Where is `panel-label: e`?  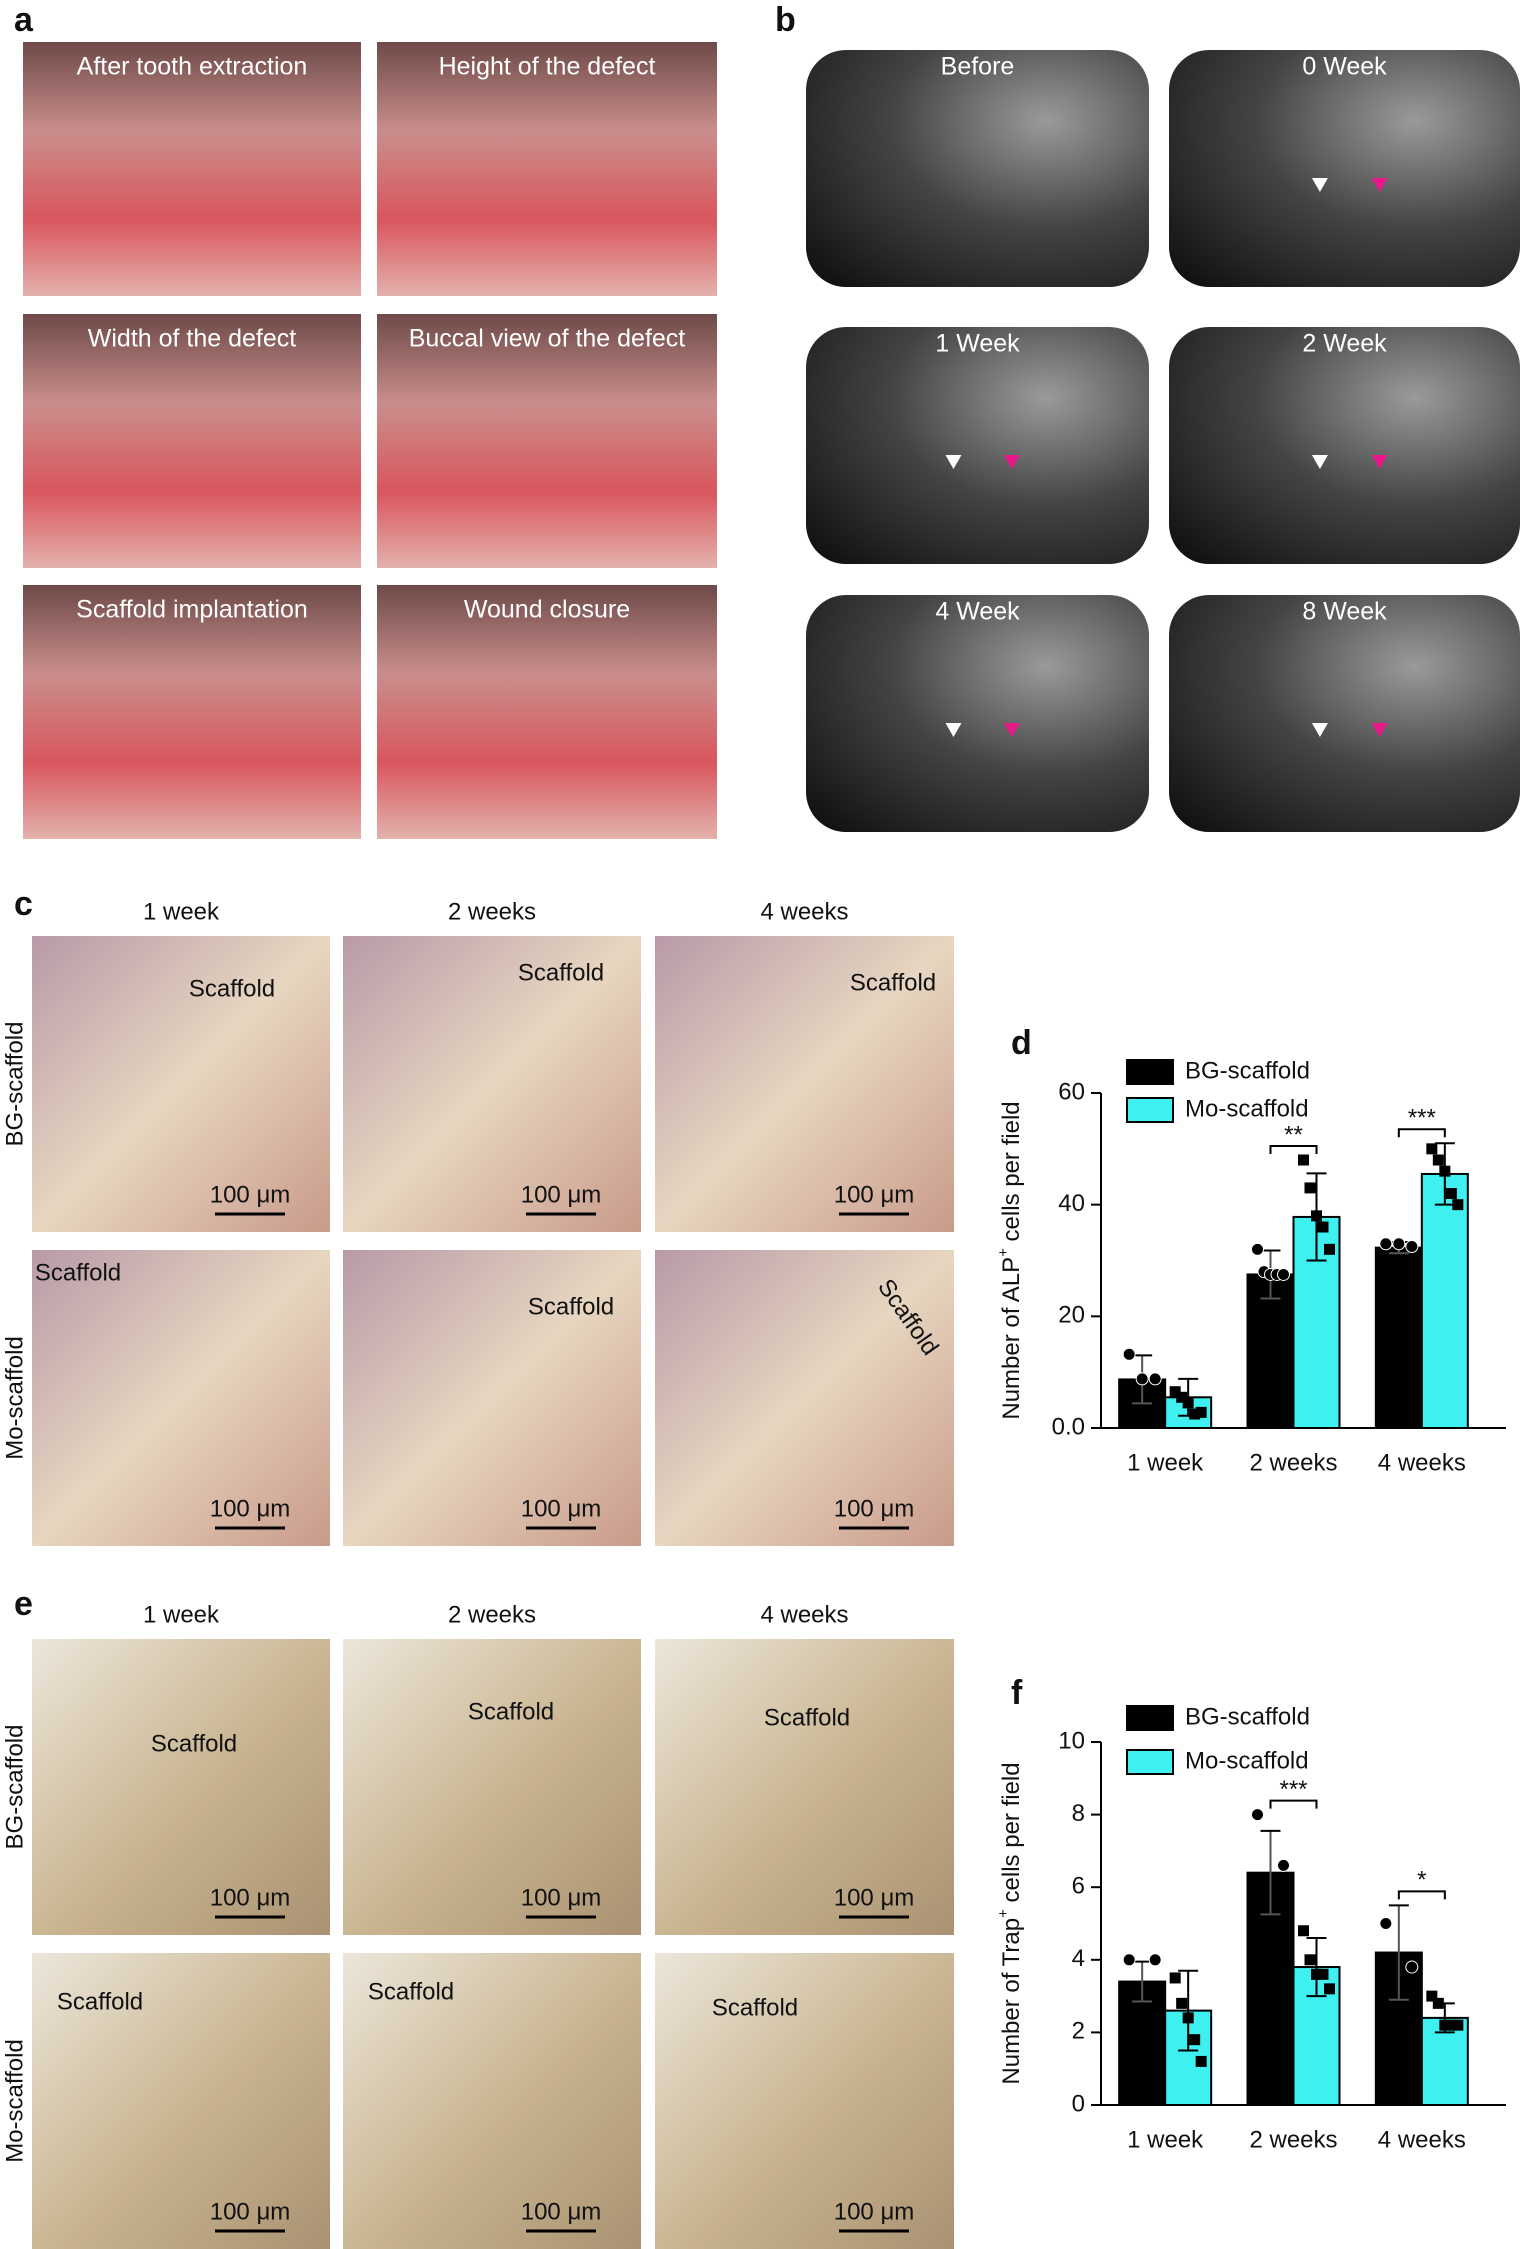 panel-label: e is located at coordinates (23, 1604).